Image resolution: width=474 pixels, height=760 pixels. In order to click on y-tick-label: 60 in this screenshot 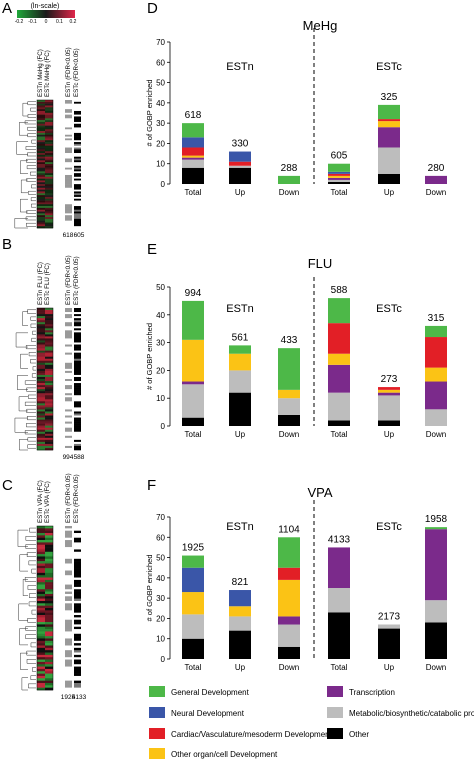, I will do `click(160, 62)`.